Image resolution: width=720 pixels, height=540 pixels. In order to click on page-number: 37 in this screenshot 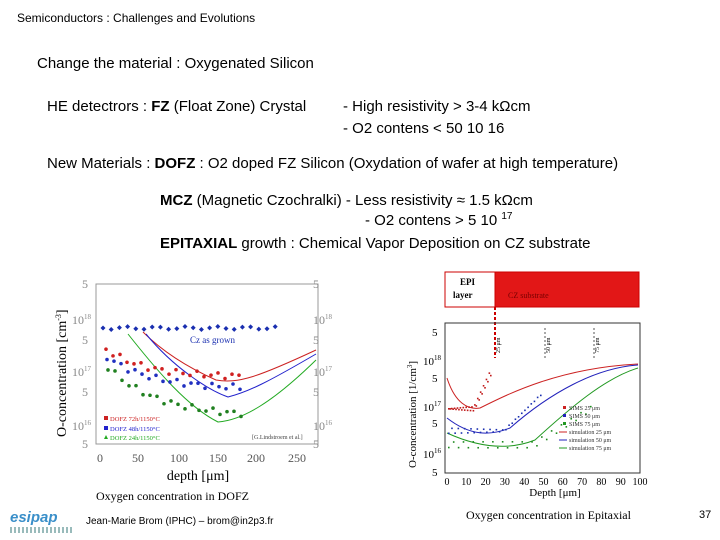, I will do `click(705, 515)`.